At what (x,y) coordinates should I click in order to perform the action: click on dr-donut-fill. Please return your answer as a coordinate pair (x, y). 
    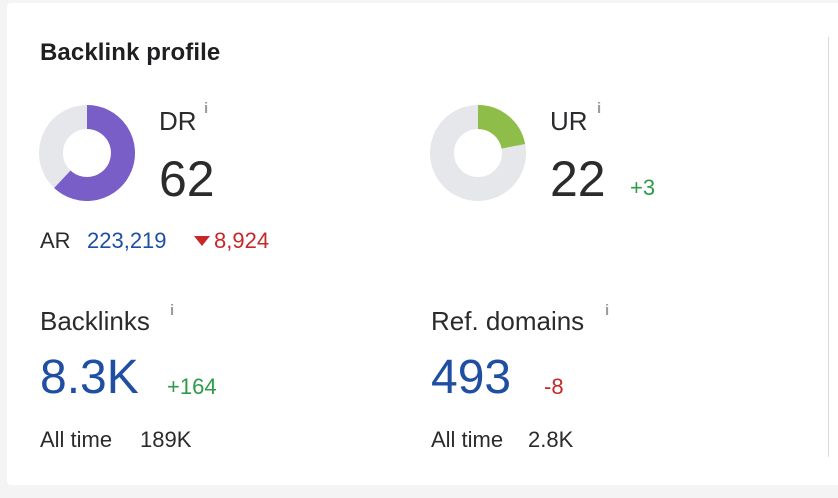
    Looking at the image, I should click on (94, 153).